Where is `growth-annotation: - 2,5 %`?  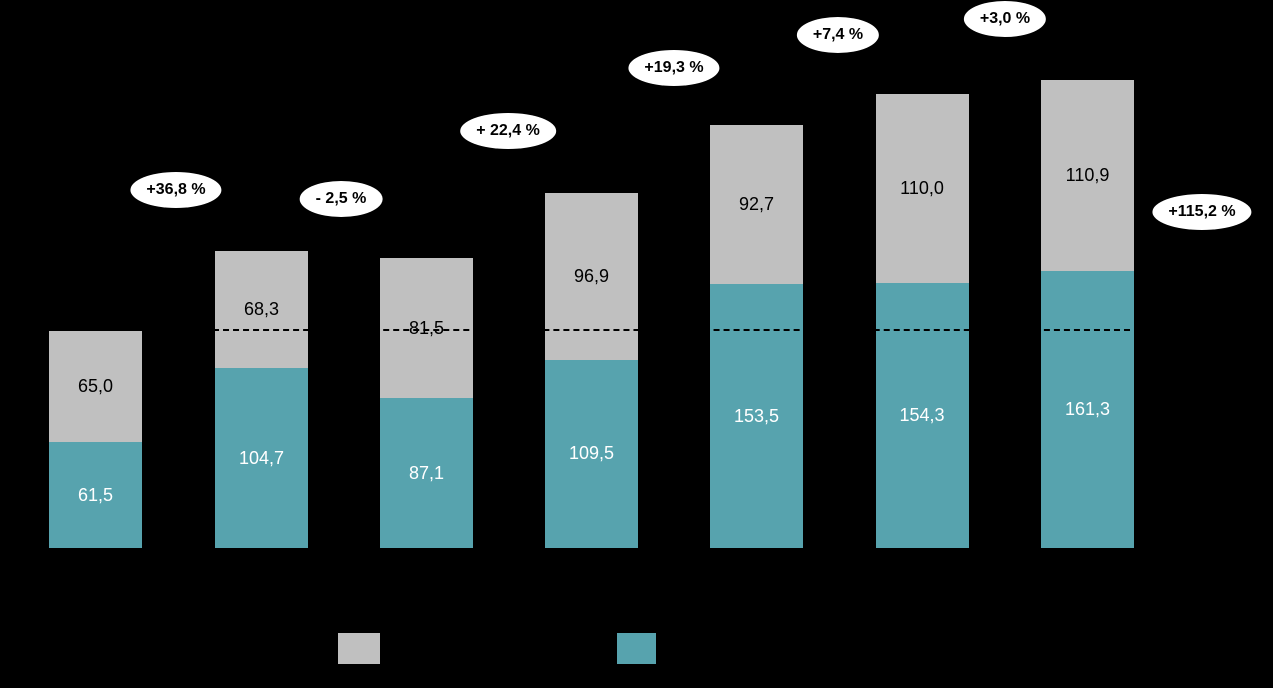 growth-annotation: - 2,5 % is located at coordinates (341, 199).